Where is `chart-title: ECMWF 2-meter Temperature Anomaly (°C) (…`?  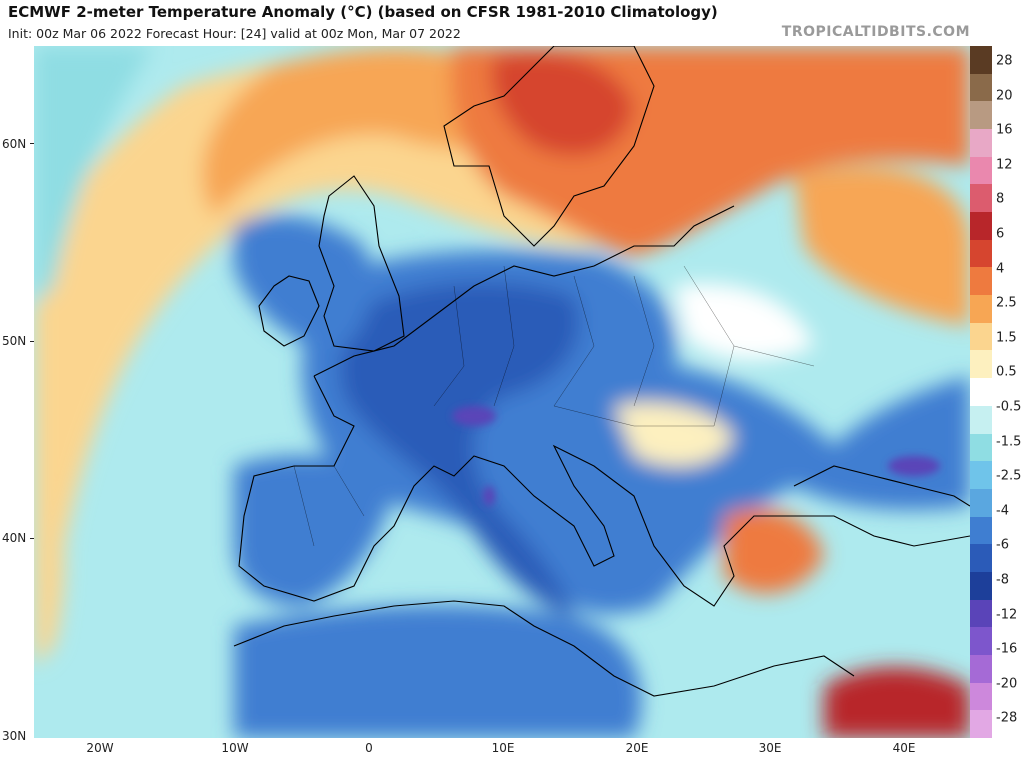
chart-title: ECMWF 2-meter Temperature Anomaly (°C) (… is located at coordinates (363, 12).